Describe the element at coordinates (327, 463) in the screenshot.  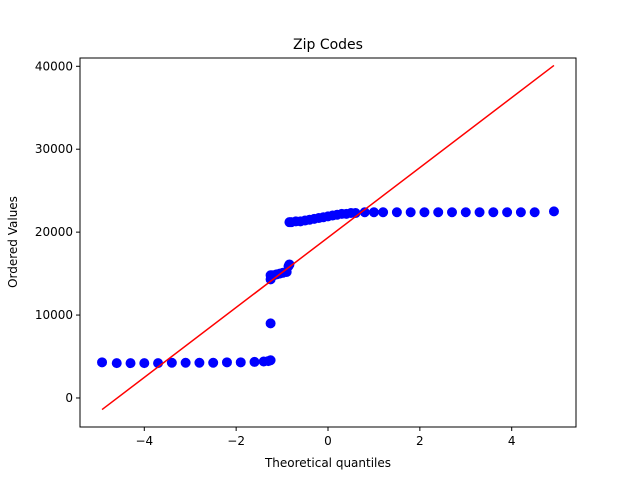
I see `x-axis-label: Theoretical quantiles` at that location.